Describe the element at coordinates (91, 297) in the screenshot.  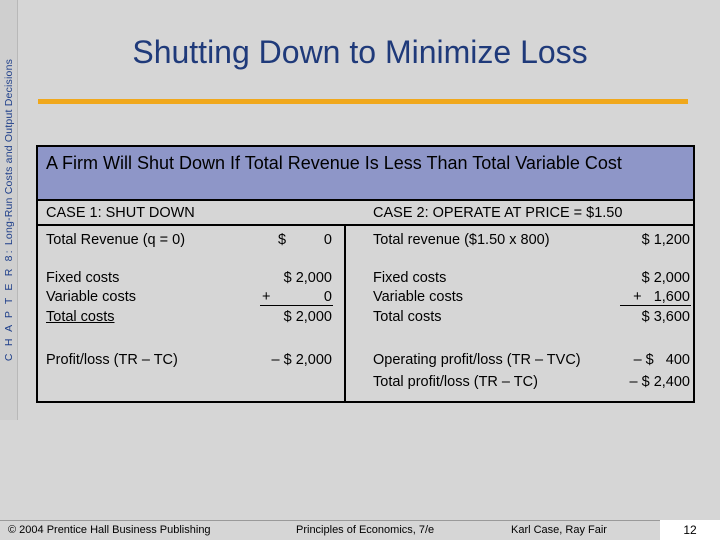
I see `case1-variable-label: Variable costs` at that location.